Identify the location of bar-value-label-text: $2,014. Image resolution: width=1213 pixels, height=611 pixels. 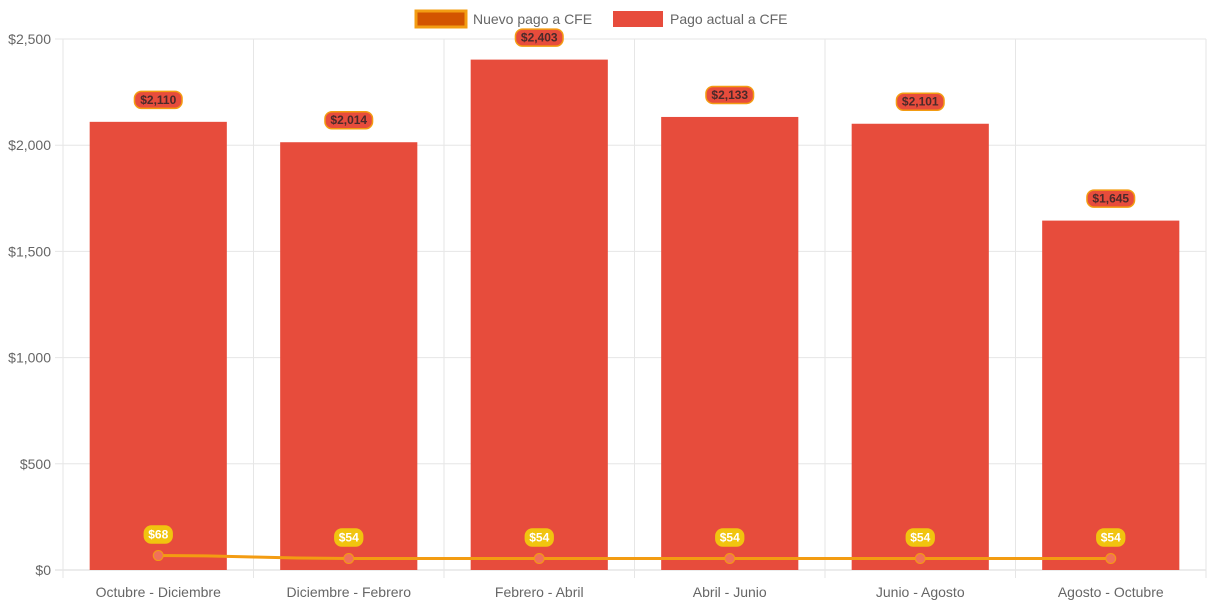
(348, 120).